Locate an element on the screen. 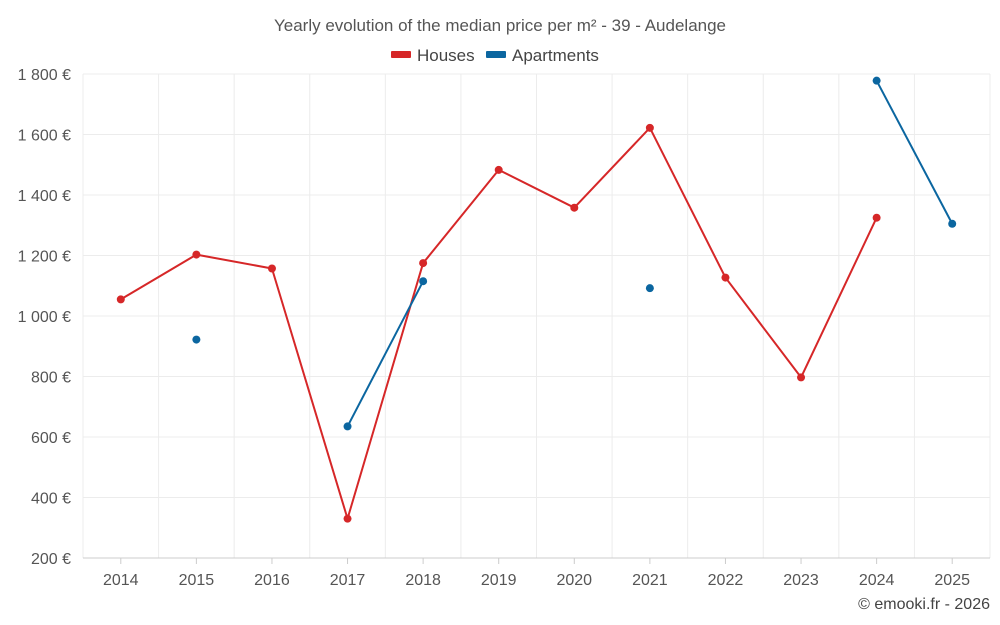 The image size is (1000, 625). y-tick-label: 600 € is located at coordinates (51, 438).